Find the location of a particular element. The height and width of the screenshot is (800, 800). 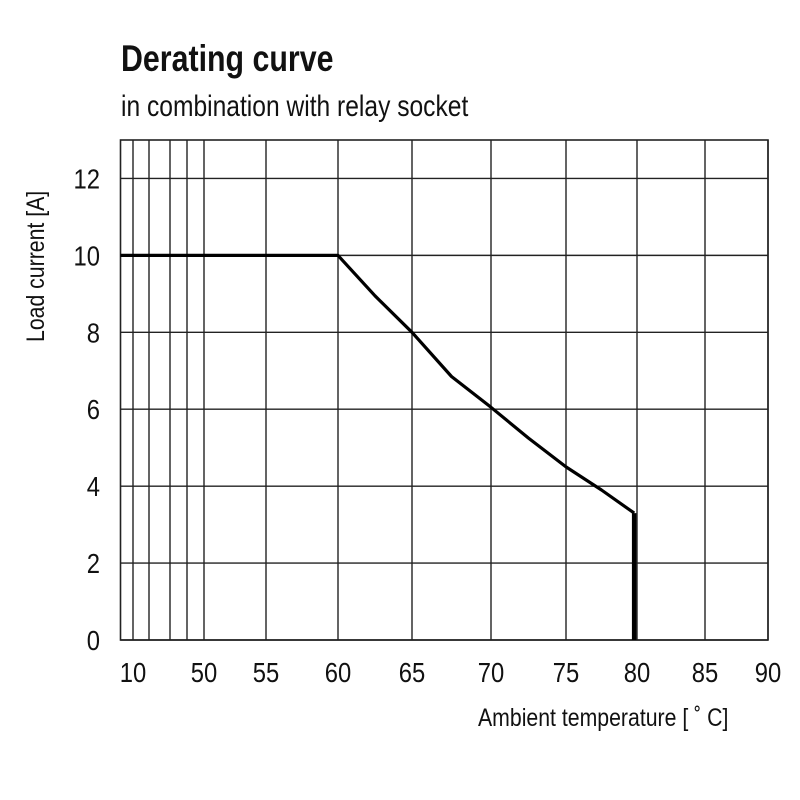

x-tick-label: 75 is located at coordinates (566, 672).